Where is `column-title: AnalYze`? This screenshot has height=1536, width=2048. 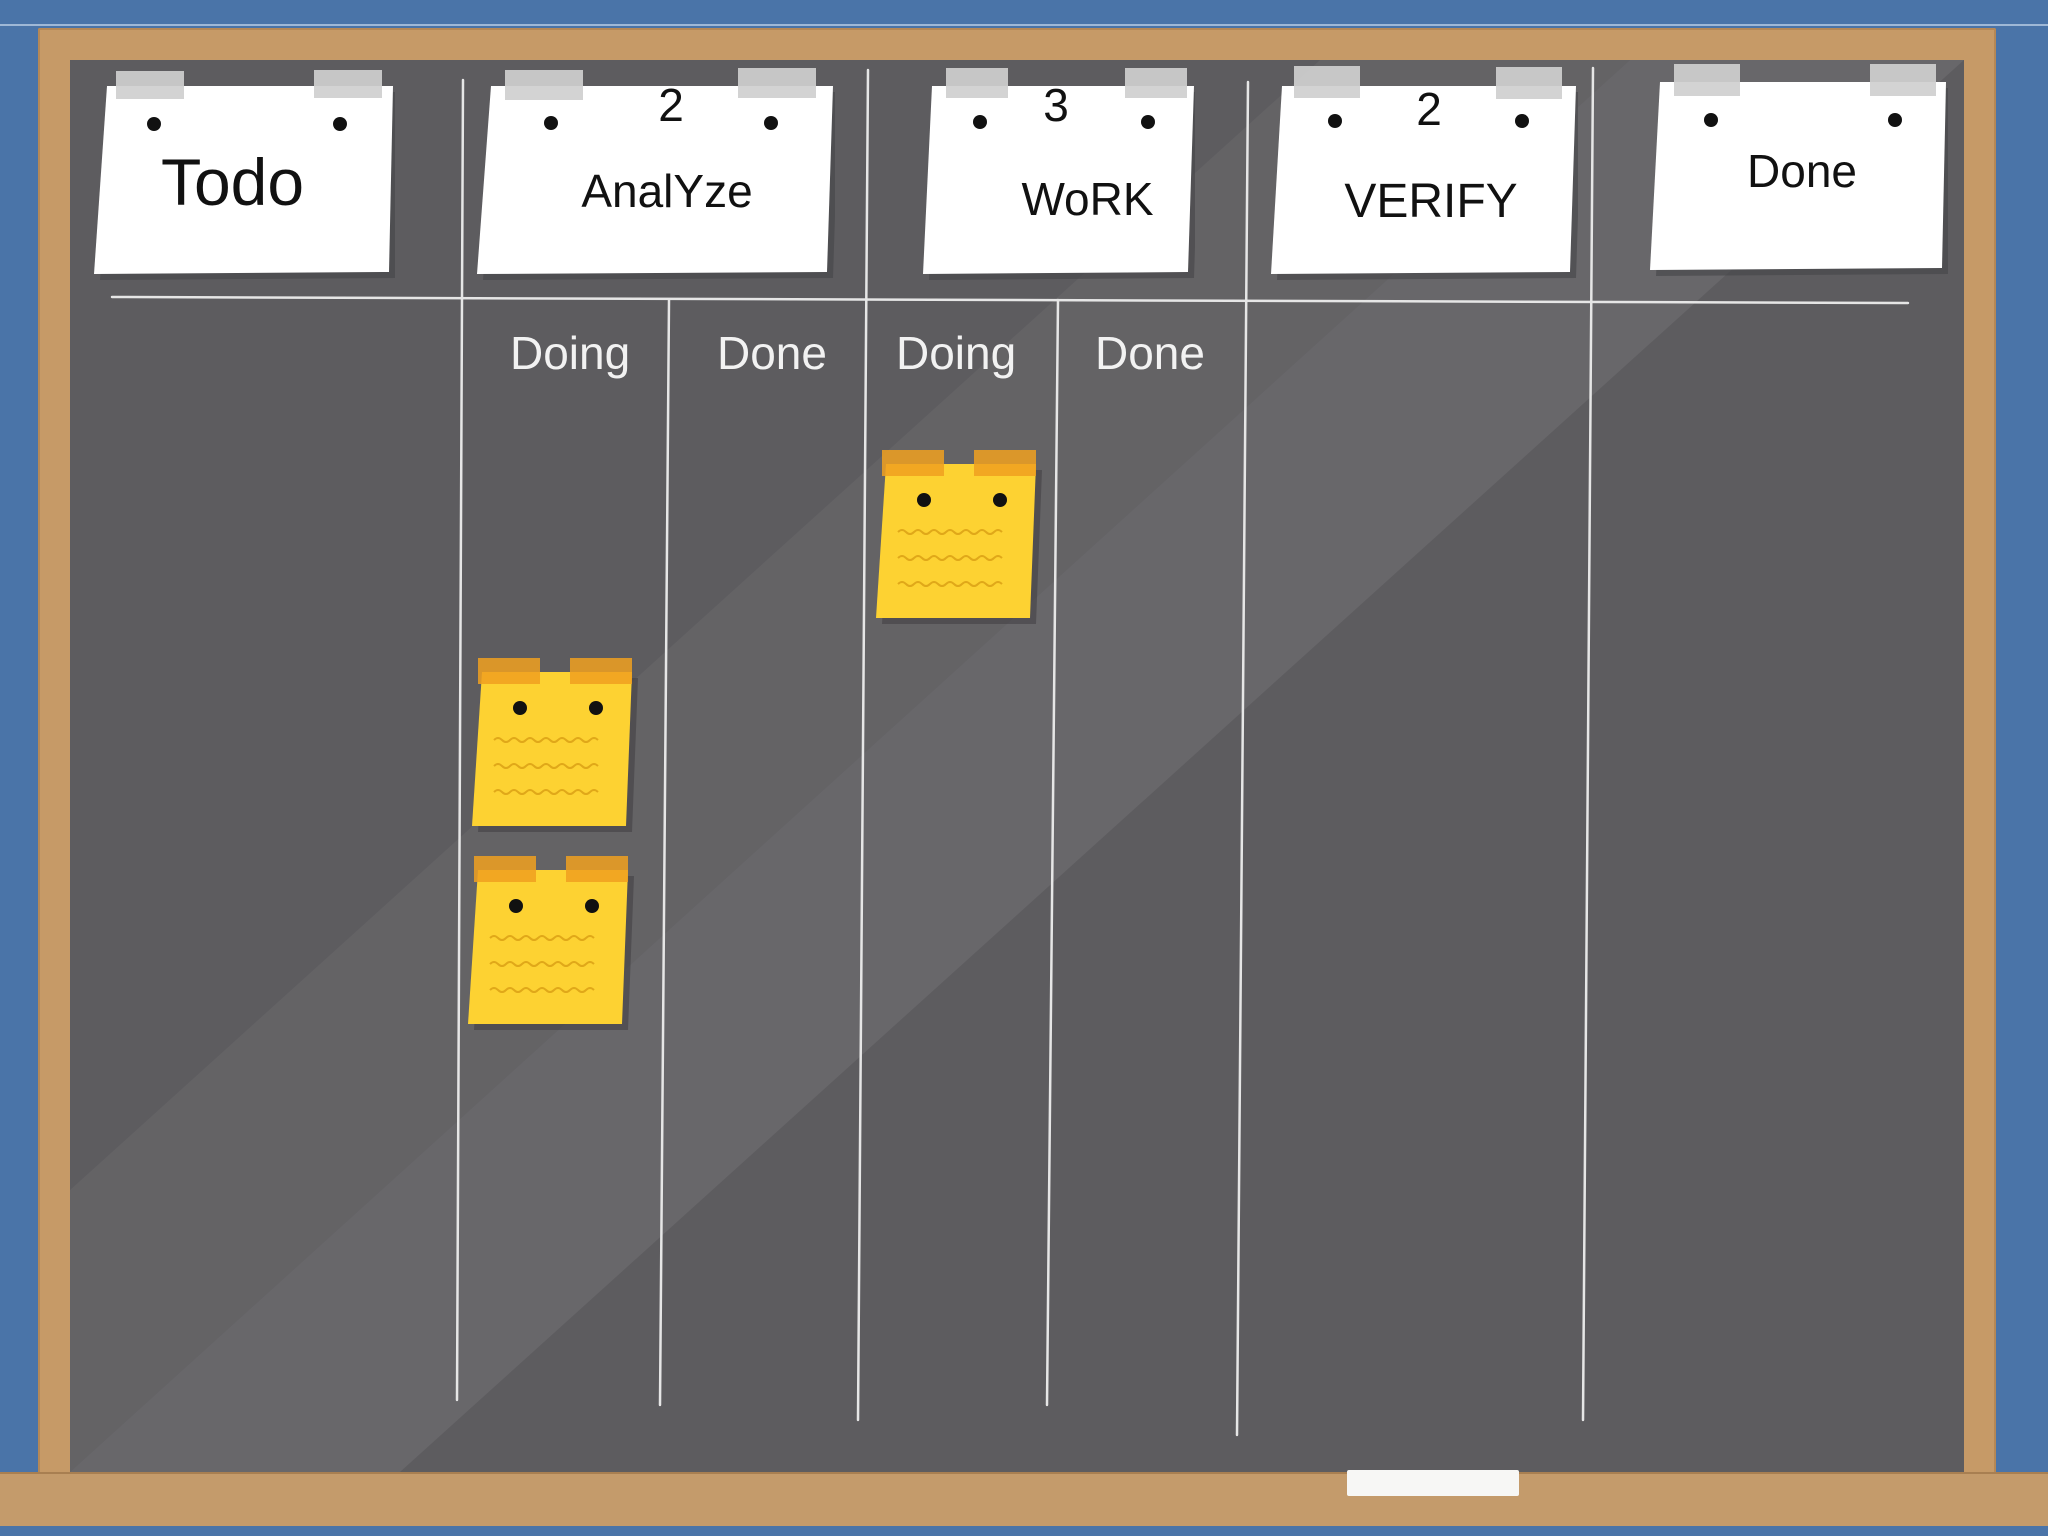 column-title: AnalYze is located at coordinates (667, 191).